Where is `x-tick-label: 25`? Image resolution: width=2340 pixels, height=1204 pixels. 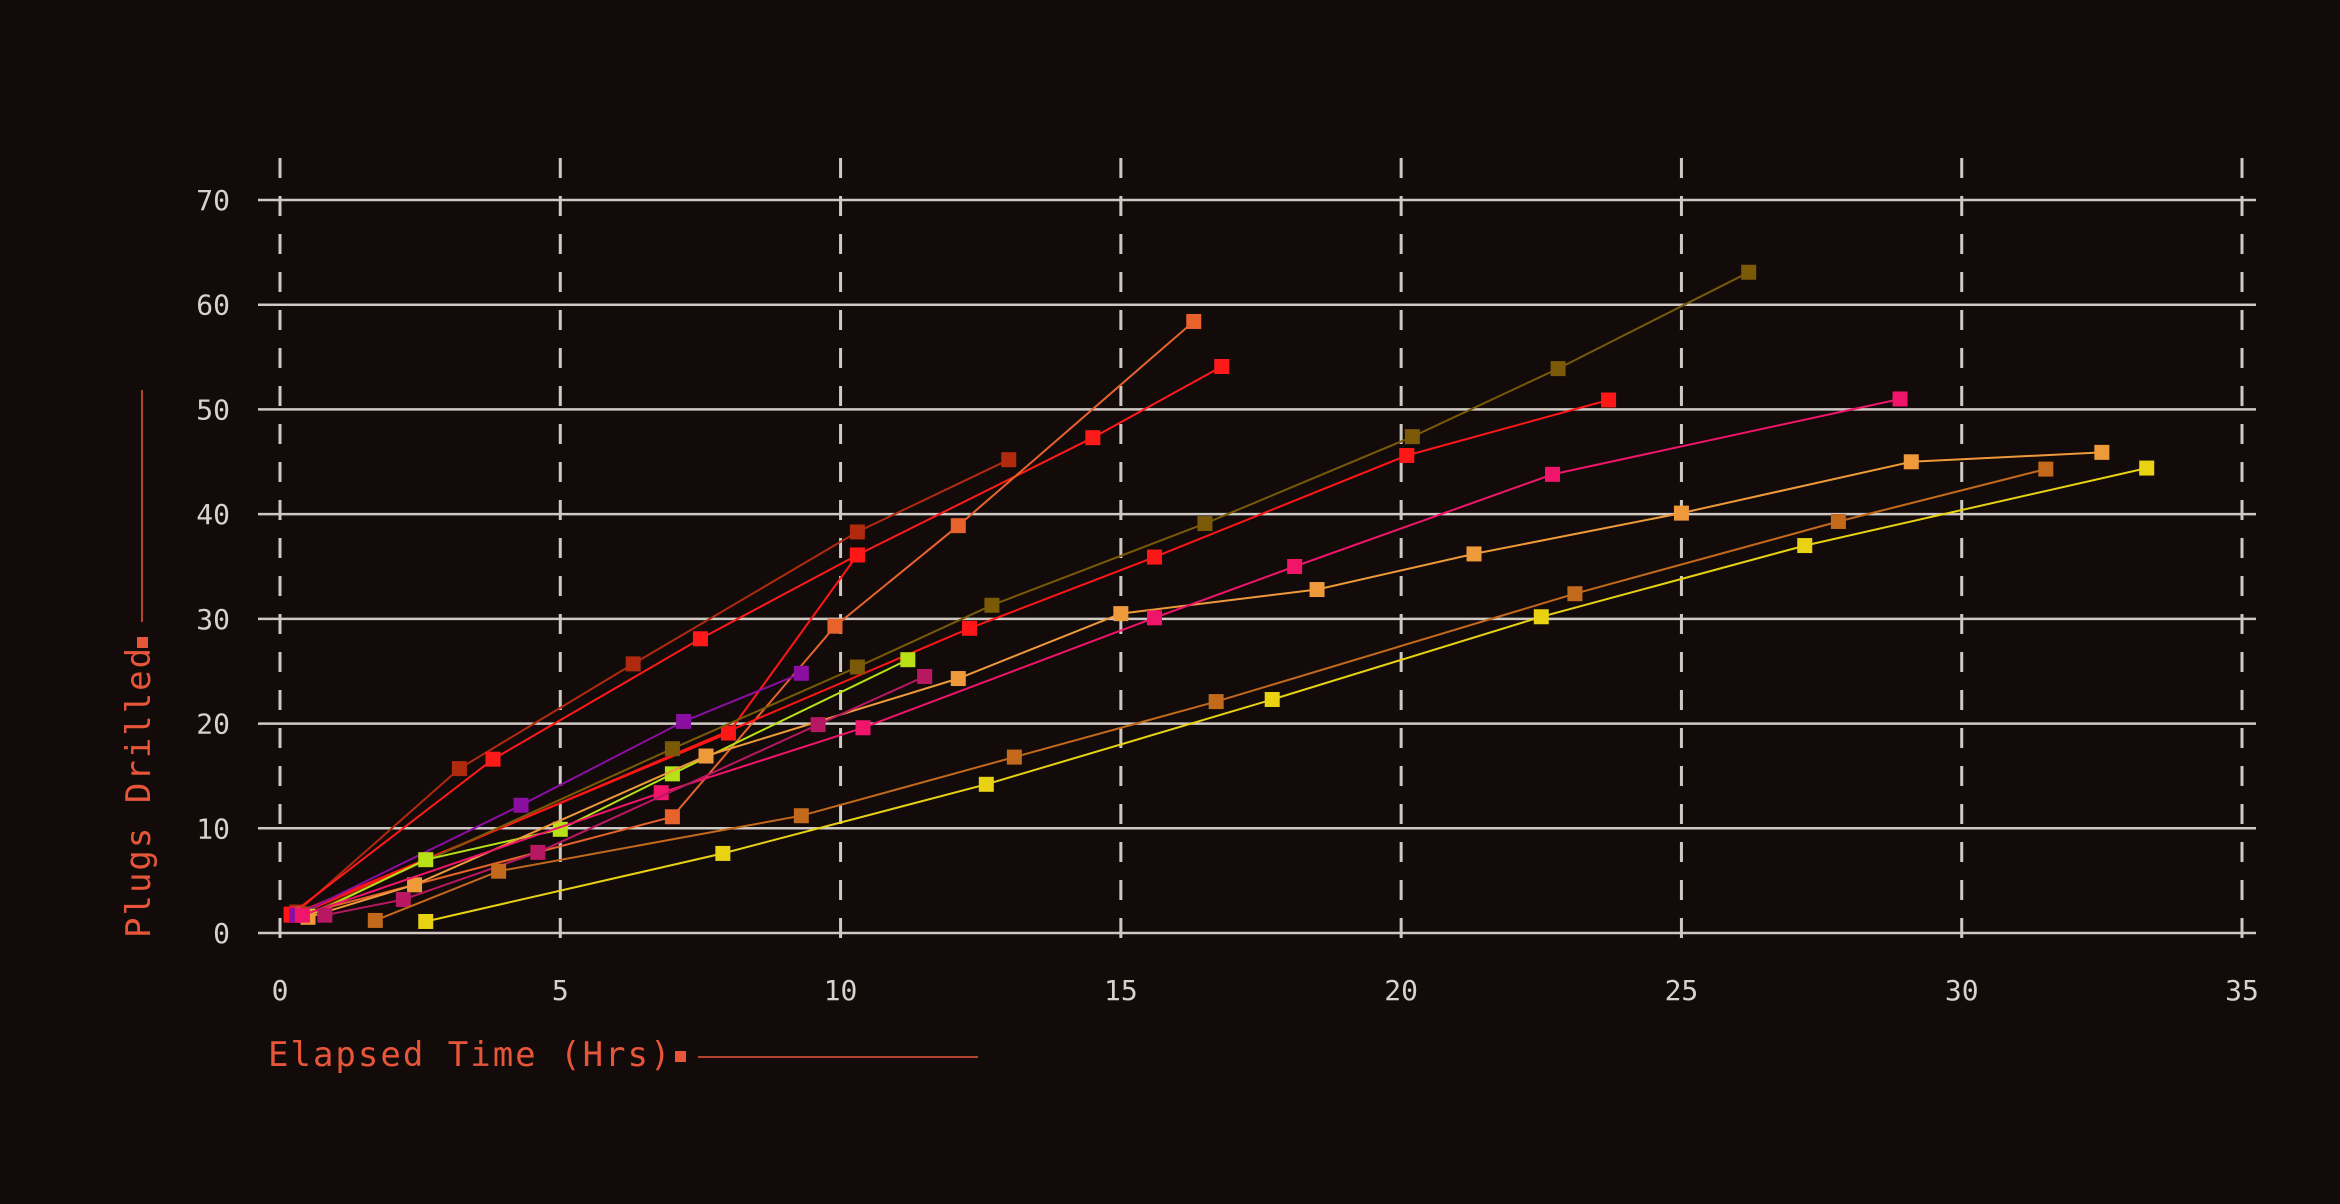
x-tick-label: 25 is located at coordinates (1682, 990).